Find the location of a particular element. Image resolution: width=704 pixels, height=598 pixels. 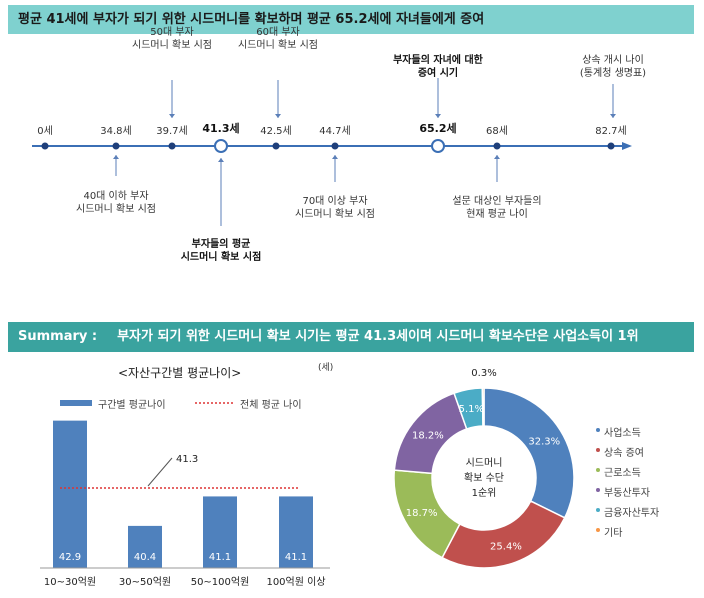

legend-reference-label: 전체 평균 나이 is located at coordinates (271, 405).